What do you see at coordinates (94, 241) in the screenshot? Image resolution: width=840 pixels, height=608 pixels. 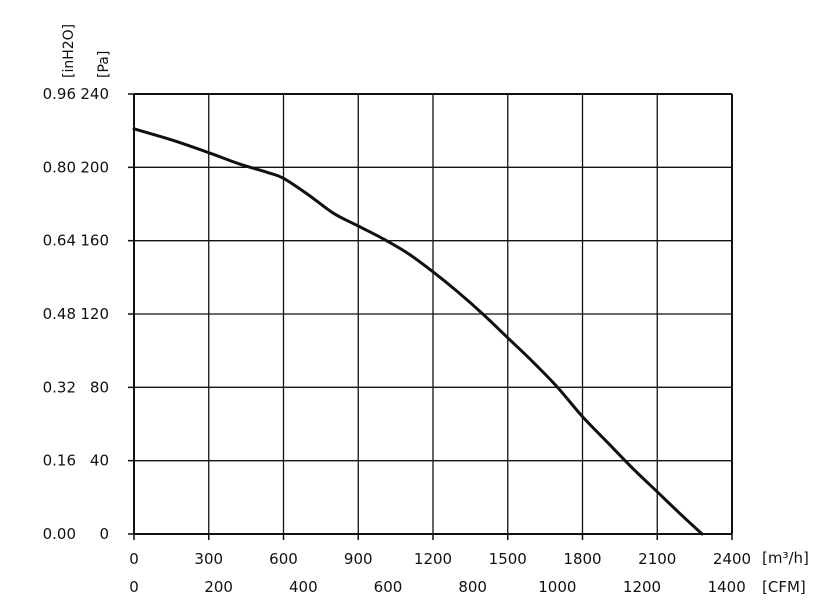 I see `y-primary-tick-label: 160` at bounding box center [94, 241].